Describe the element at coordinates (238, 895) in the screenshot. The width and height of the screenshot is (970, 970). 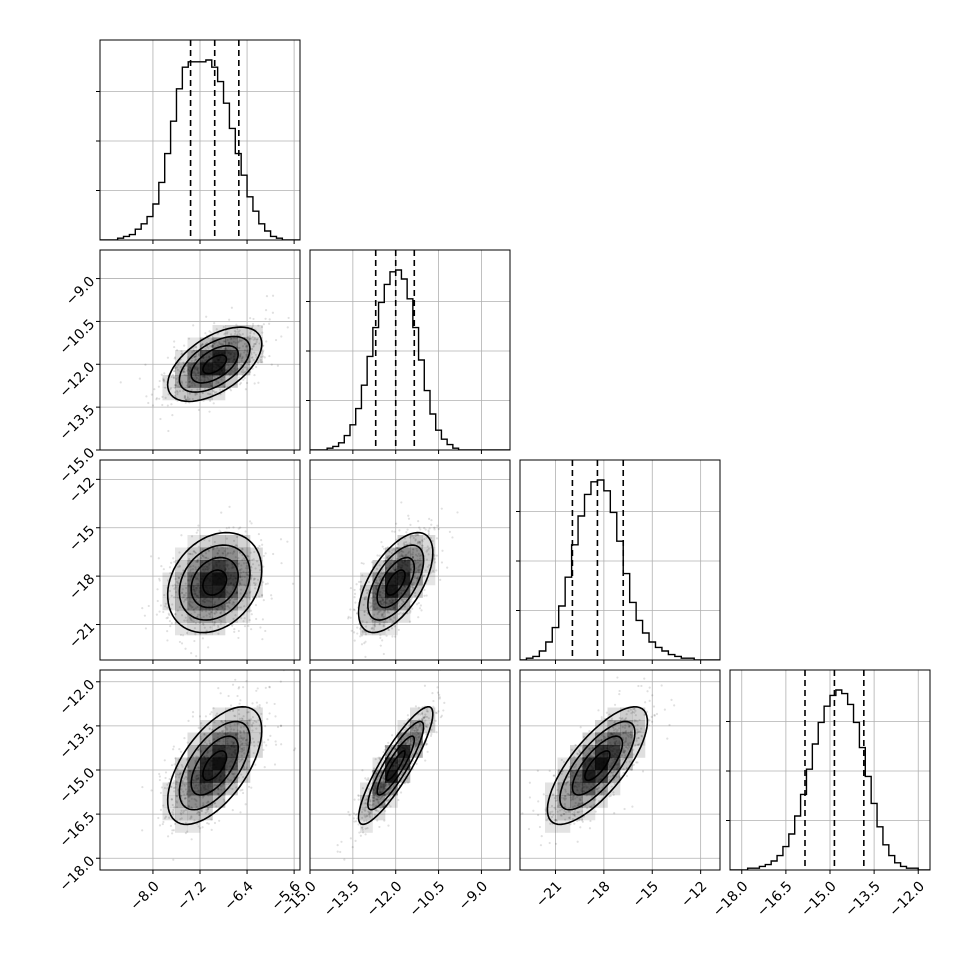
I see `x-tick-label: −6.4` at that location.